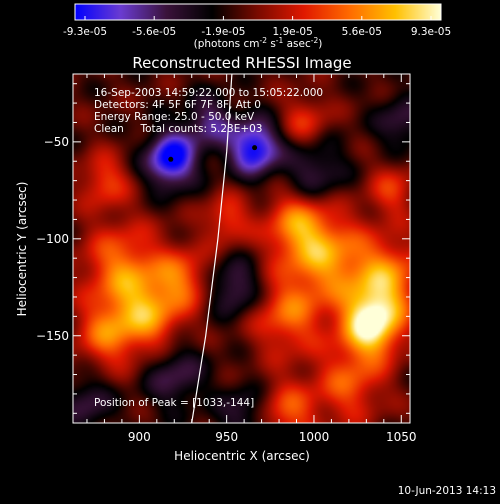 The image size is (500, 504). I want to click on y-tick-label: −50, so click(56, 142).